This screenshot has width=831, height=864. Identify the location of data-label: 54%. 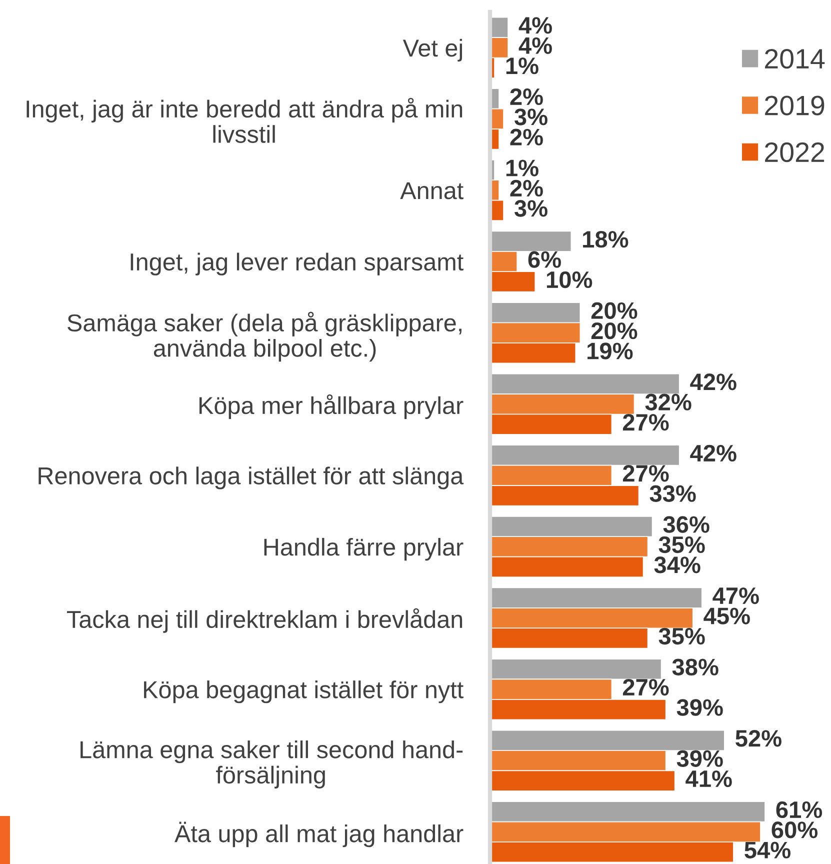
(767, 850).